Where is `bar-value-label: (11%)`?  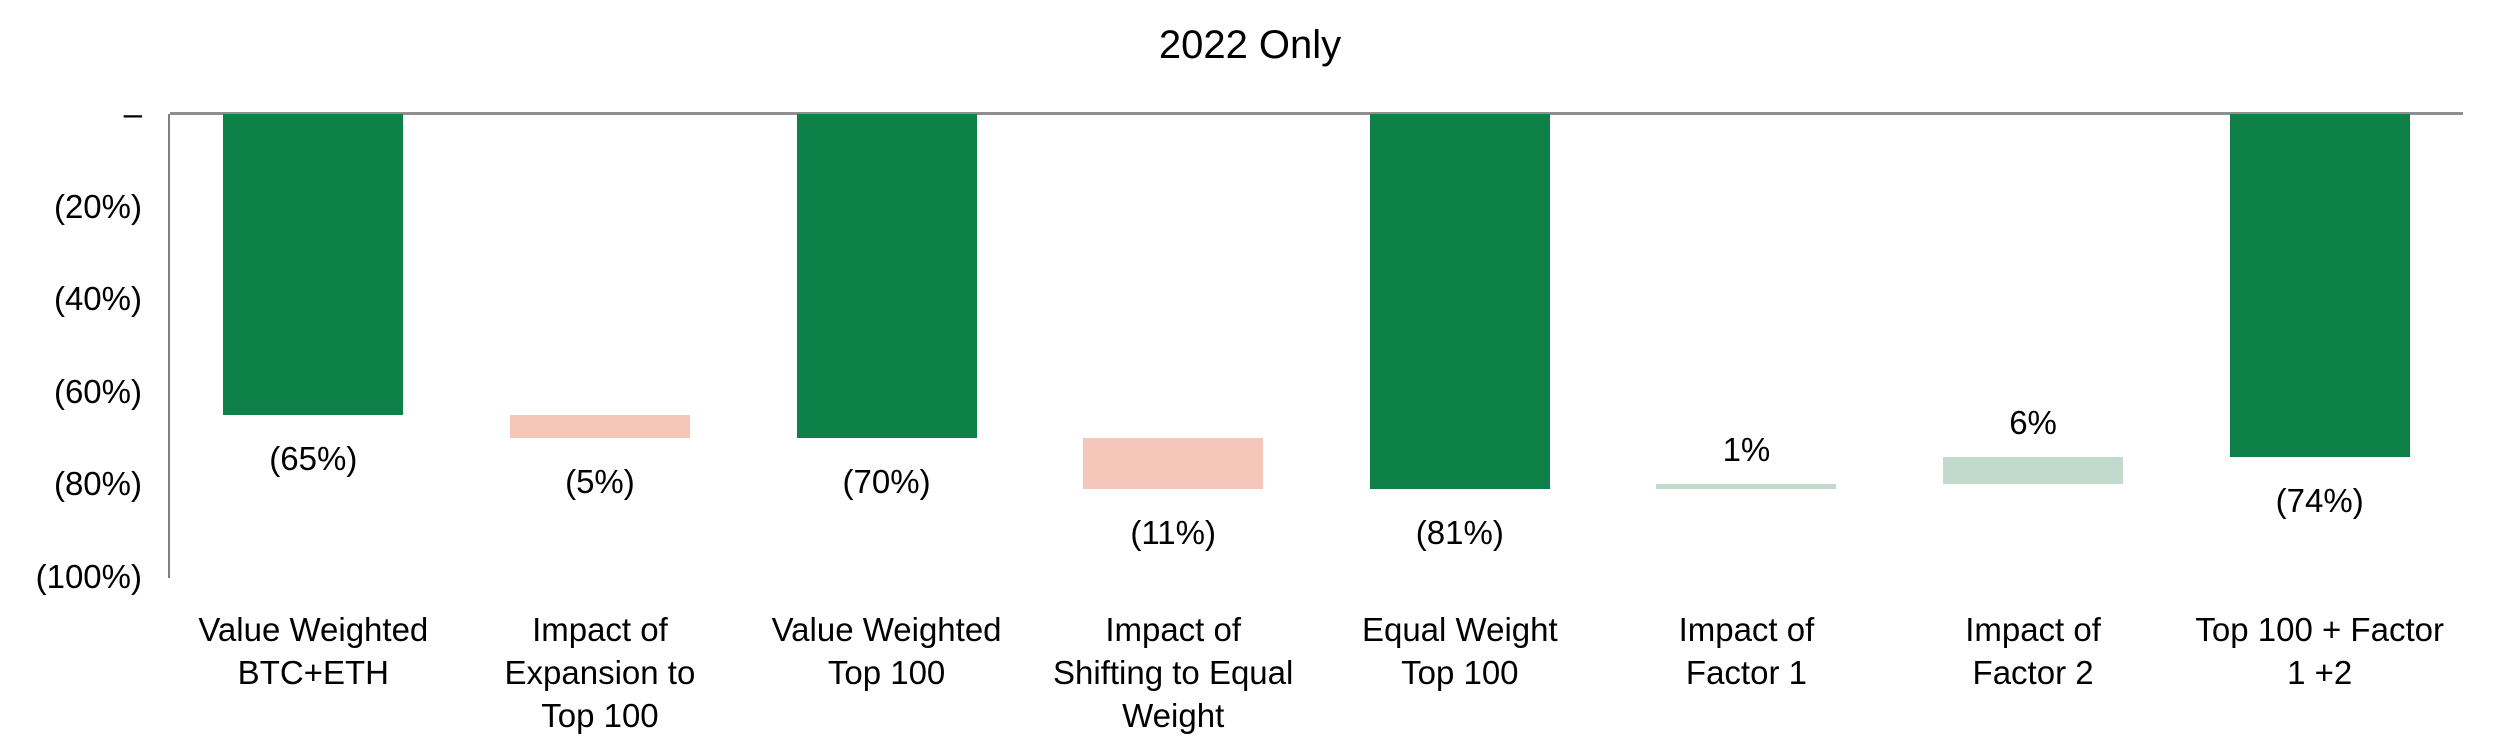 bar-value-label: (11%) is located at coordinates (1173, 533).